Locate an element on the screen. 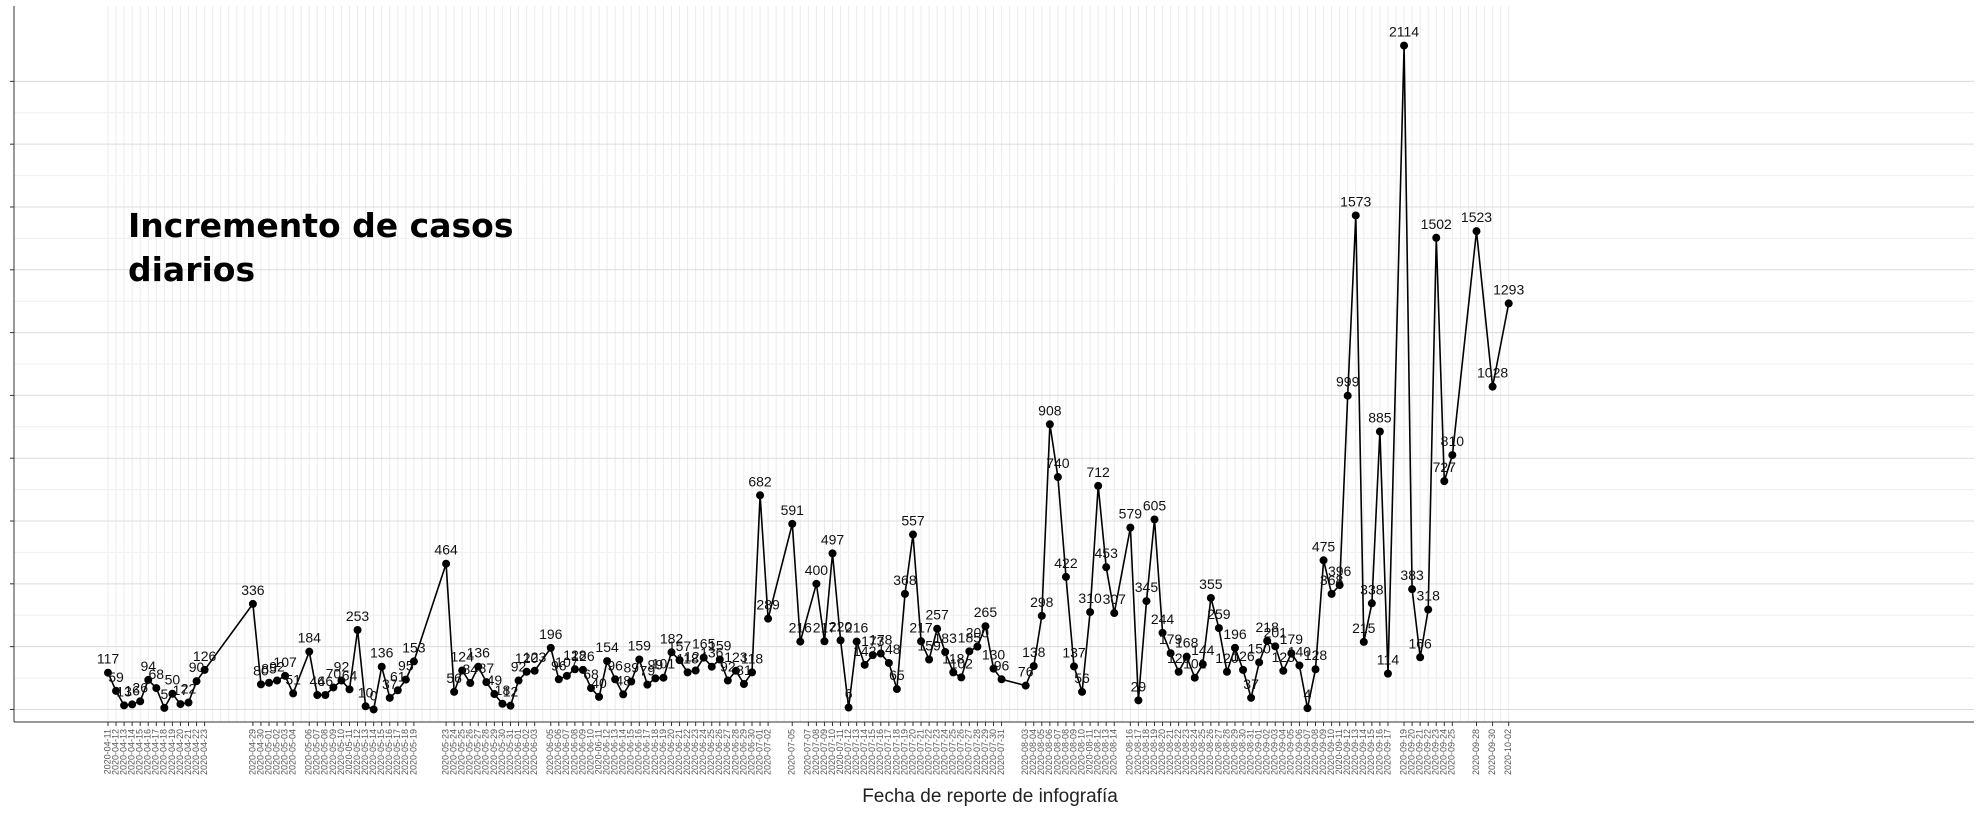 This screenshot has width=1980, height=814. data-label: 196 is located at coordinates (1235, 634).